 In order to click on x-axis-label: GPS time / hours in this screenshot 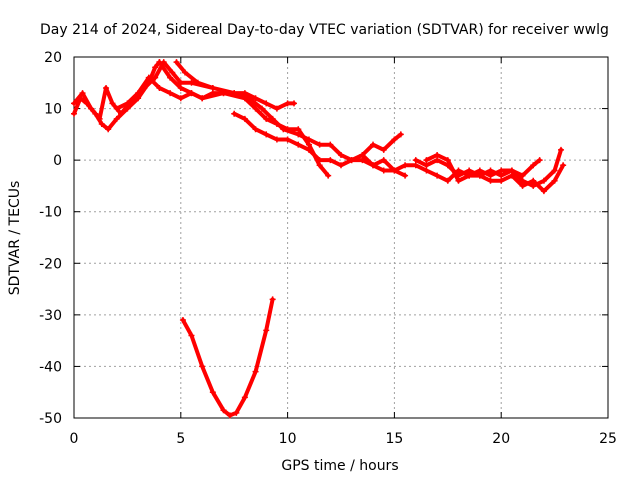, I will do `click(339, 466)`.